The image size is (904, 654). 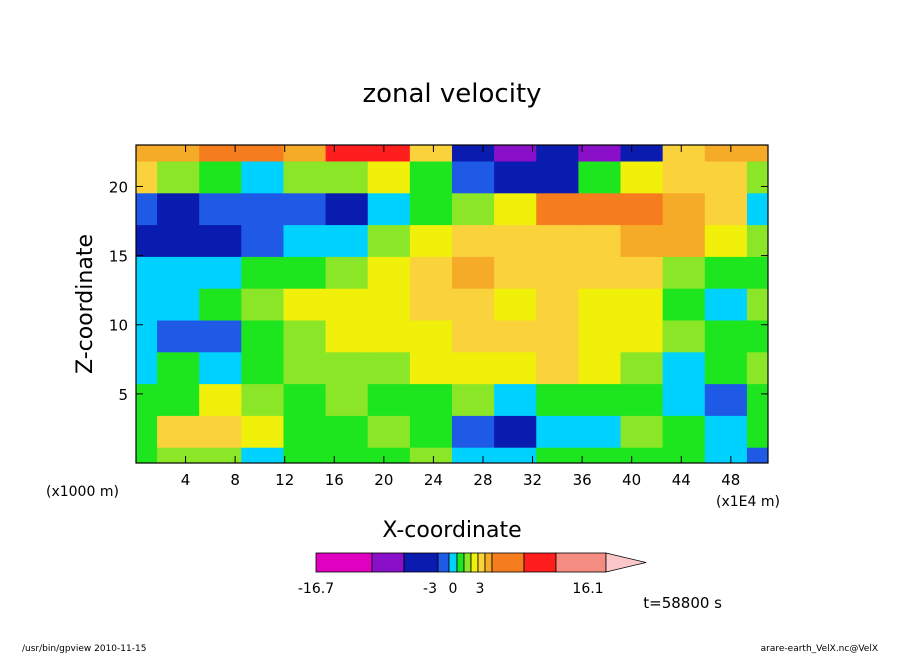 I want to click on x-tick-label: 4, so click(x=186, y=480).